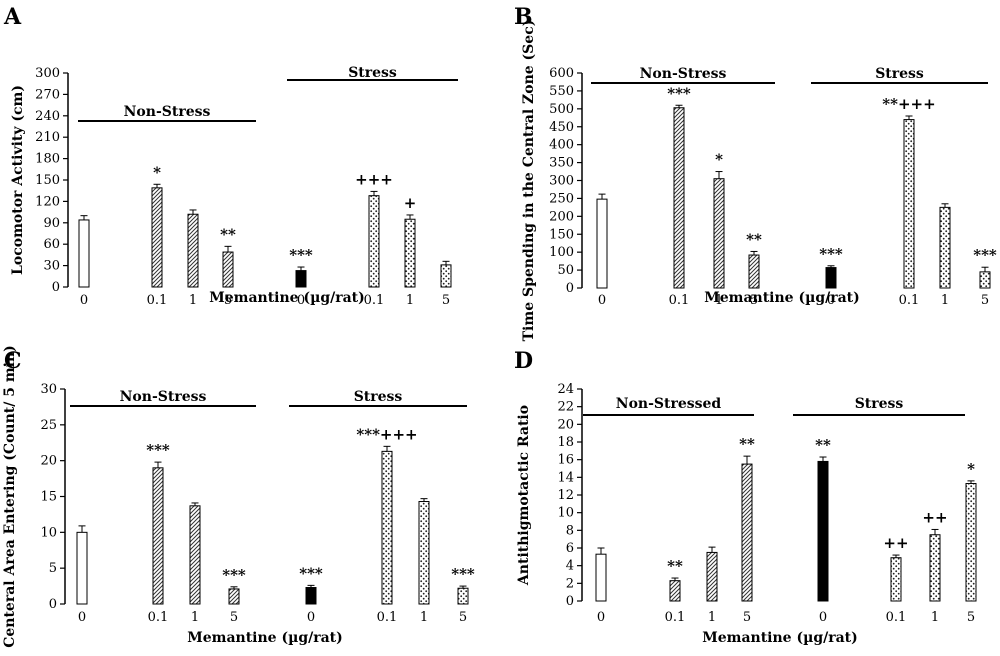  Describe the element at coordinates (561, 181) in the screenshot. I see `y-tick-label: 300` at that location.